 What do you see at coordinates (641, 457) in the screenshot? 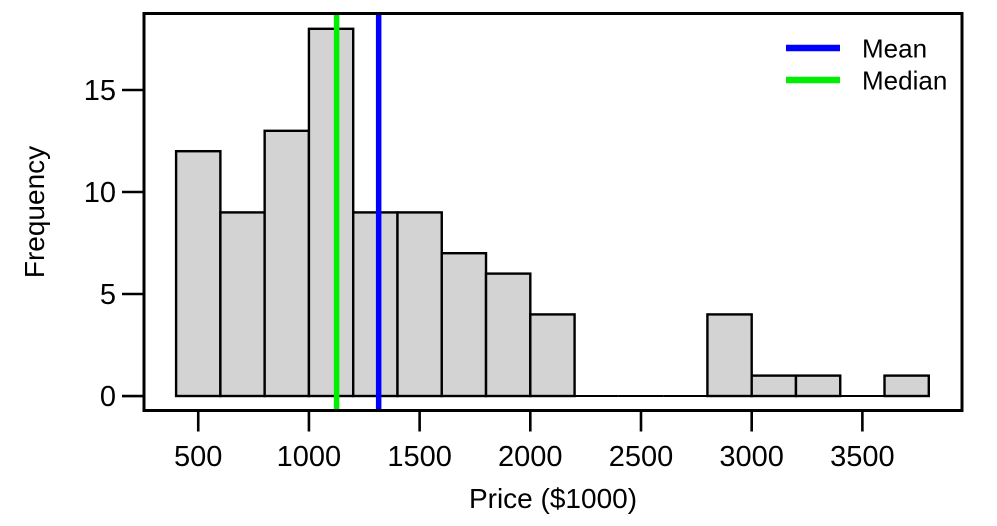
I see `x-tick-label: 2500` at bounding box center [641, 457].